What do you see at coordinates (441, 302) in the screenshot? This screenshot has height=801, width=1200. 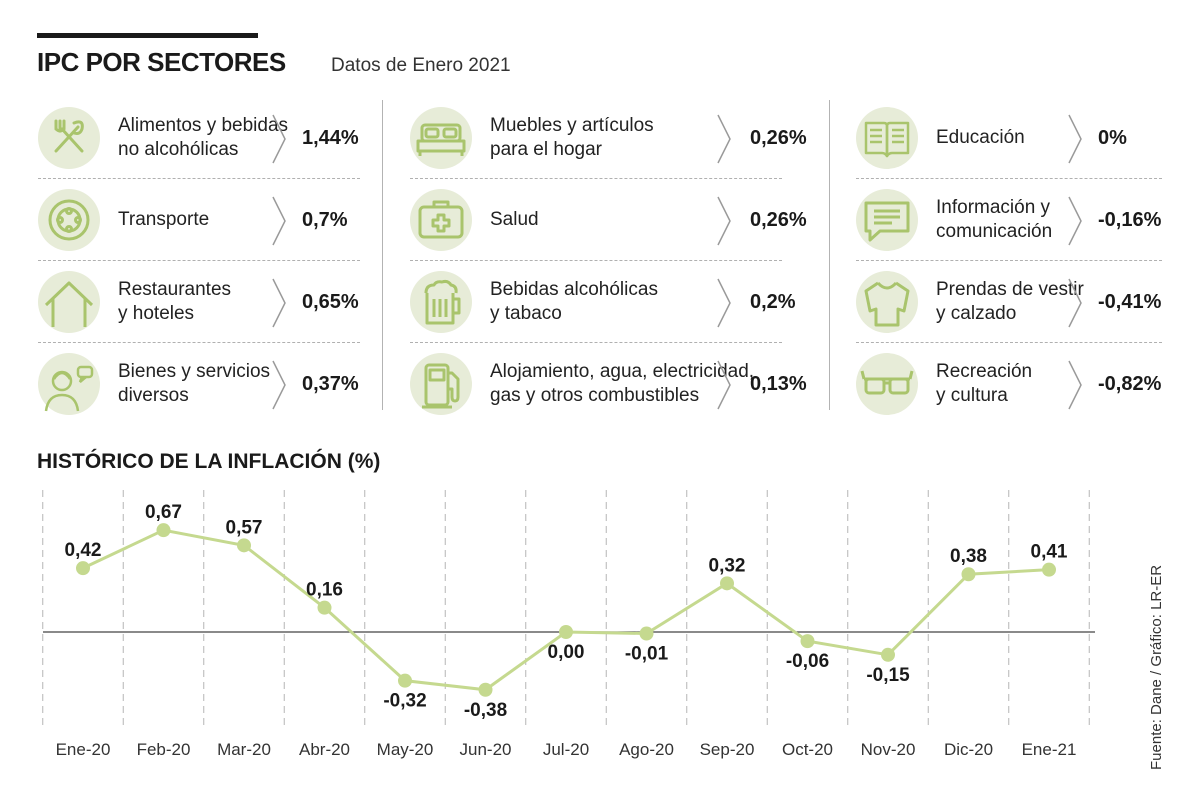 I see `beer-mug-icon` at bounding box center [441, 302].